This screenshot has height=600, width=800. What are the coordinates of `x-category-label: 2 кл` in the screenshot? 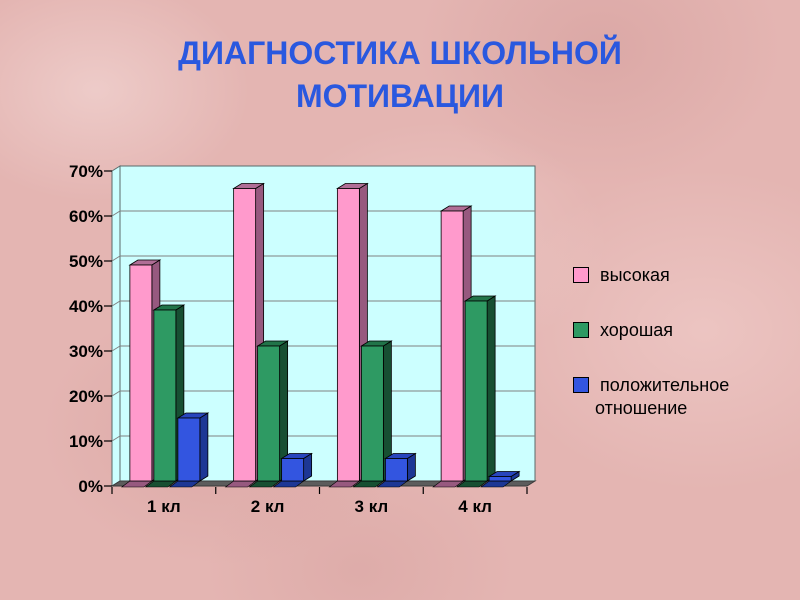 It's located at (268, 506).